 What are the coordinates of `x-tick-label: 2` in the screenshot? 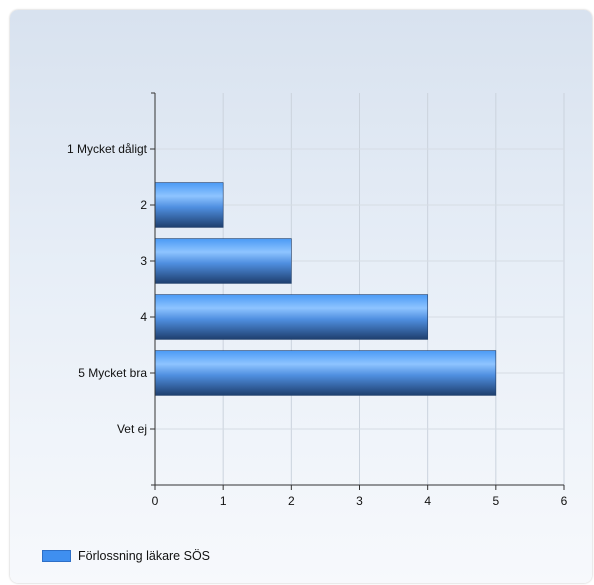 It's located at (291, 501).